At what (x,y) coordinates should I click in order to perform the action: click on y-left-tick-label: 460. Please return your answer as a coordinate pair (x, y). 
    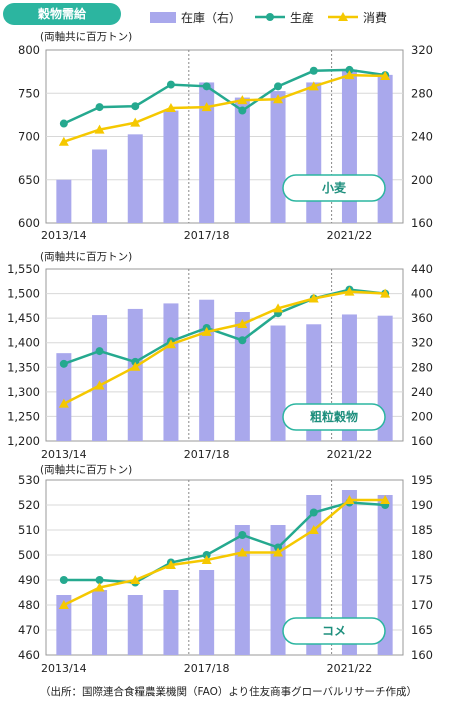
    Looking at the image, I should click on (29, 655).